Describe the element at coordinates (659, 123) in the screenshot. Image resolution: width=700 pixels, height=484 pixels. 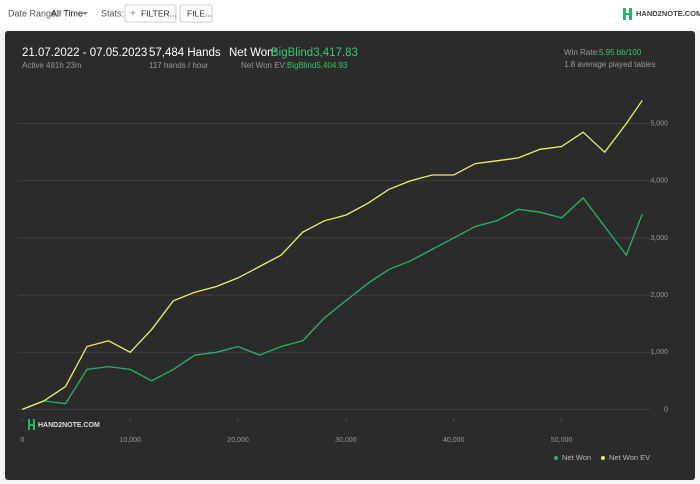
I see `y-tick-label: 5,000` at that location.